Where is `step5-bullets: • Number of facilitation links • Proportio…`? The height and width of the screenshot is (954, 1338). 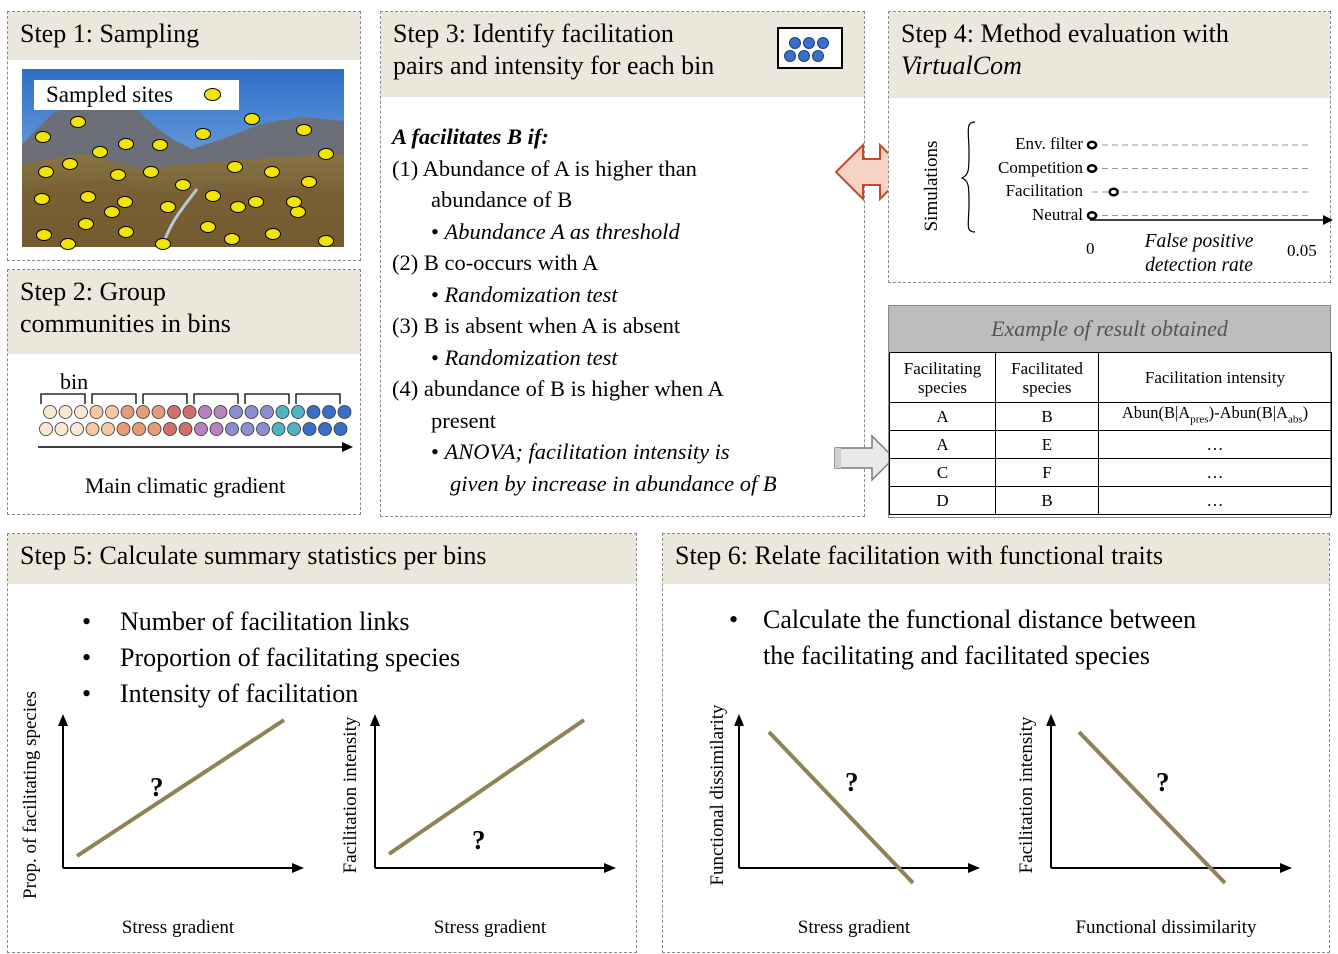
step5-bullets: • Number of facilitation links • Proportio… is located at coordinates (271, 658).